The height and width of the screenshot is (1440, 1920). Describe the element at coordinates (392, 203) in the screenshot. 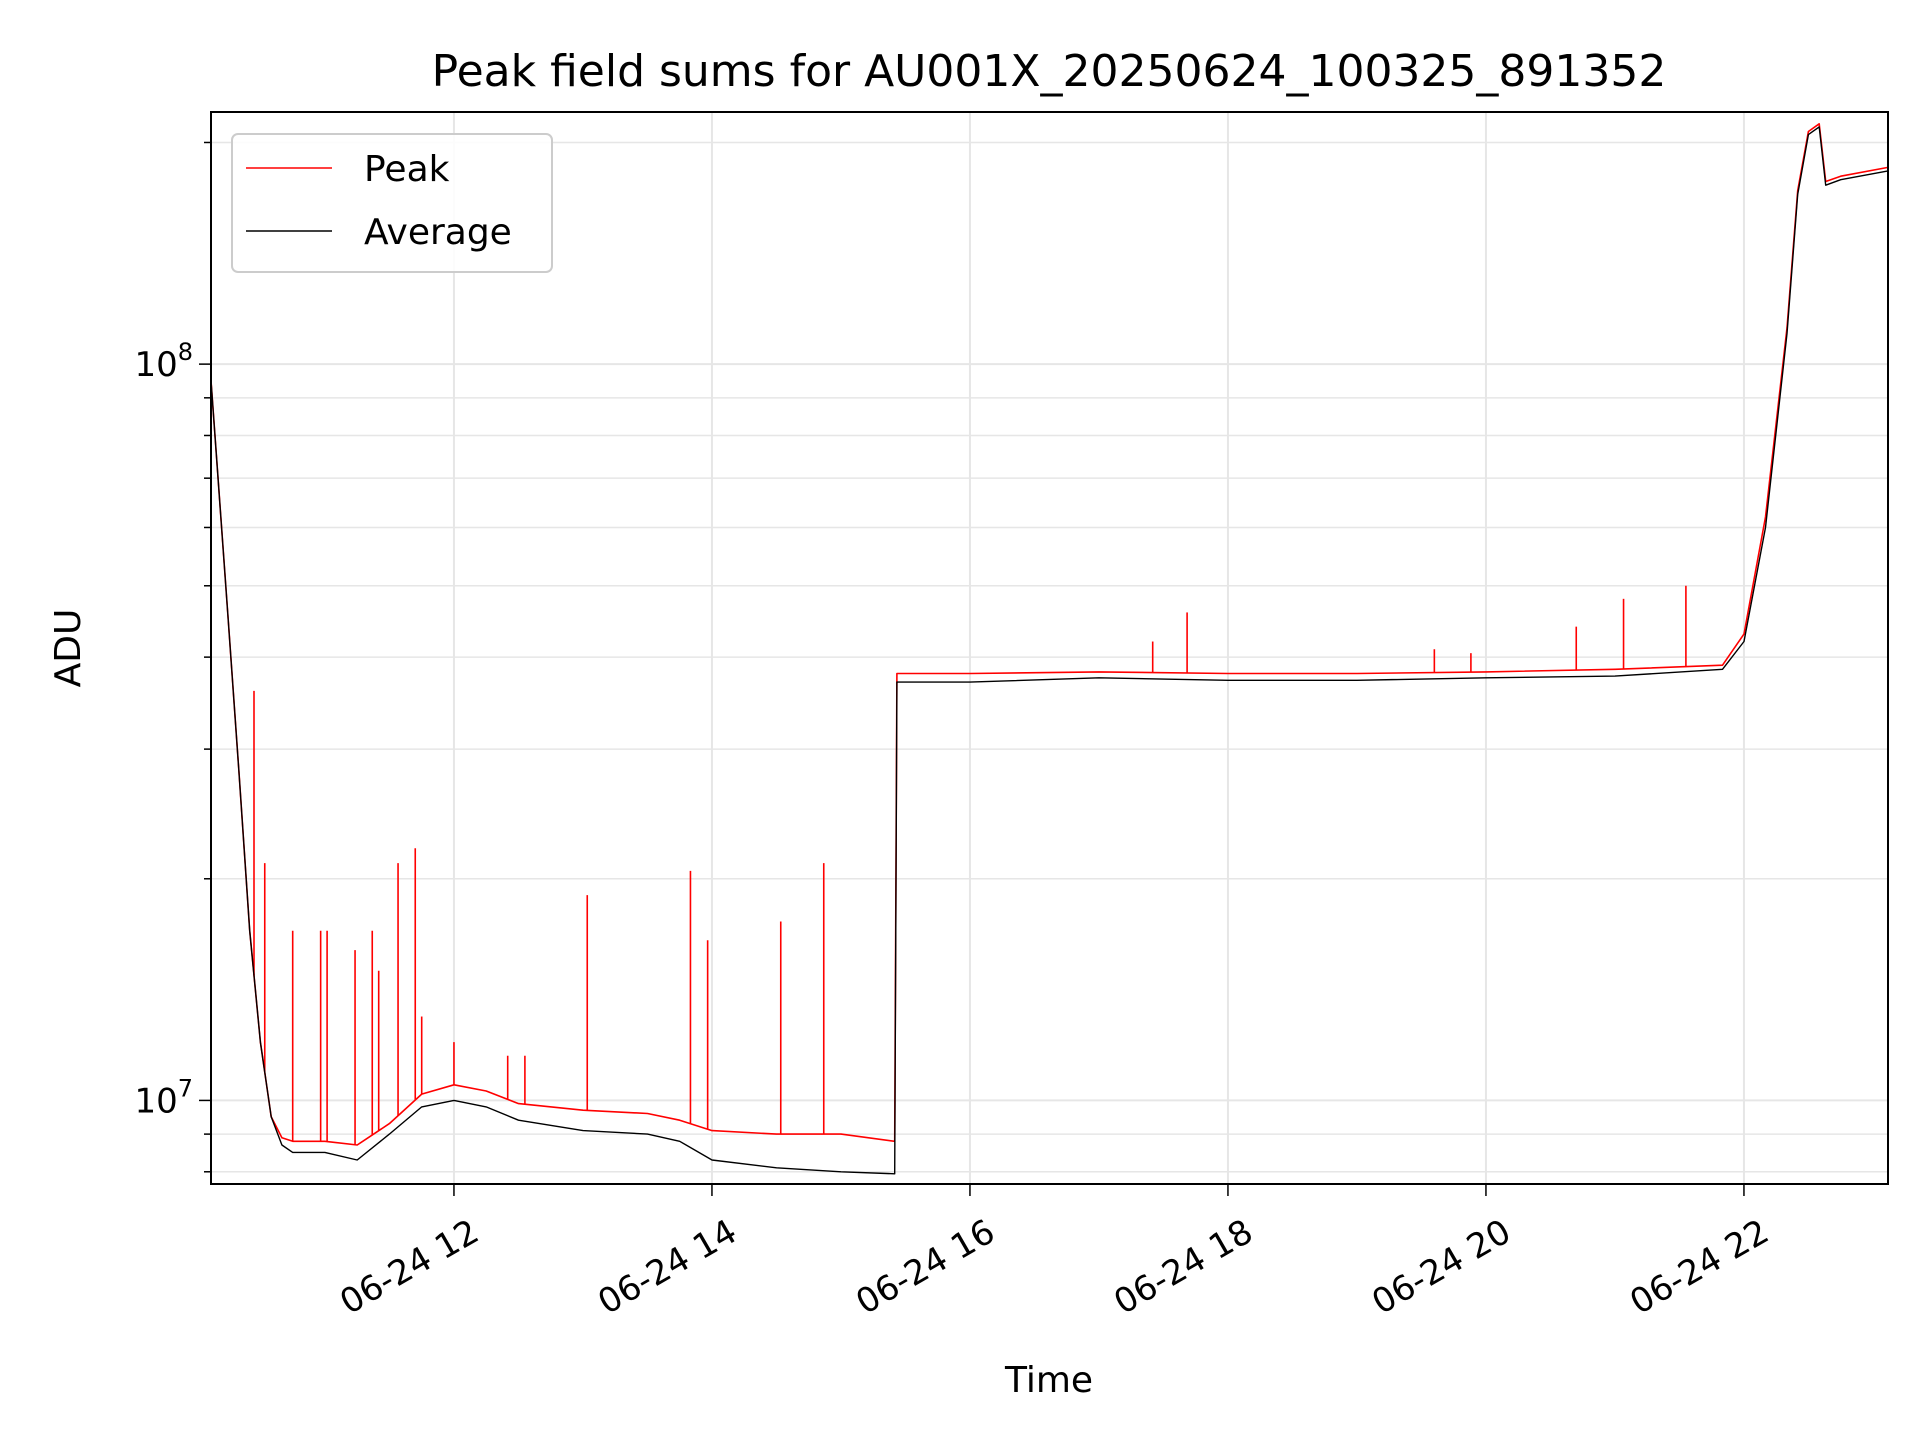

I see `legend: Peak Average` at that location.